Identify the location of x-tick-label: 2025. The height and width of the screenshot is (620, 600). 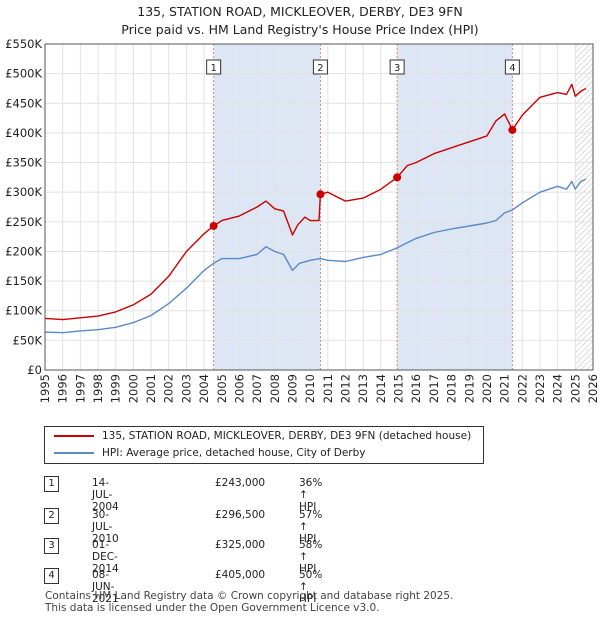
(575, 388).